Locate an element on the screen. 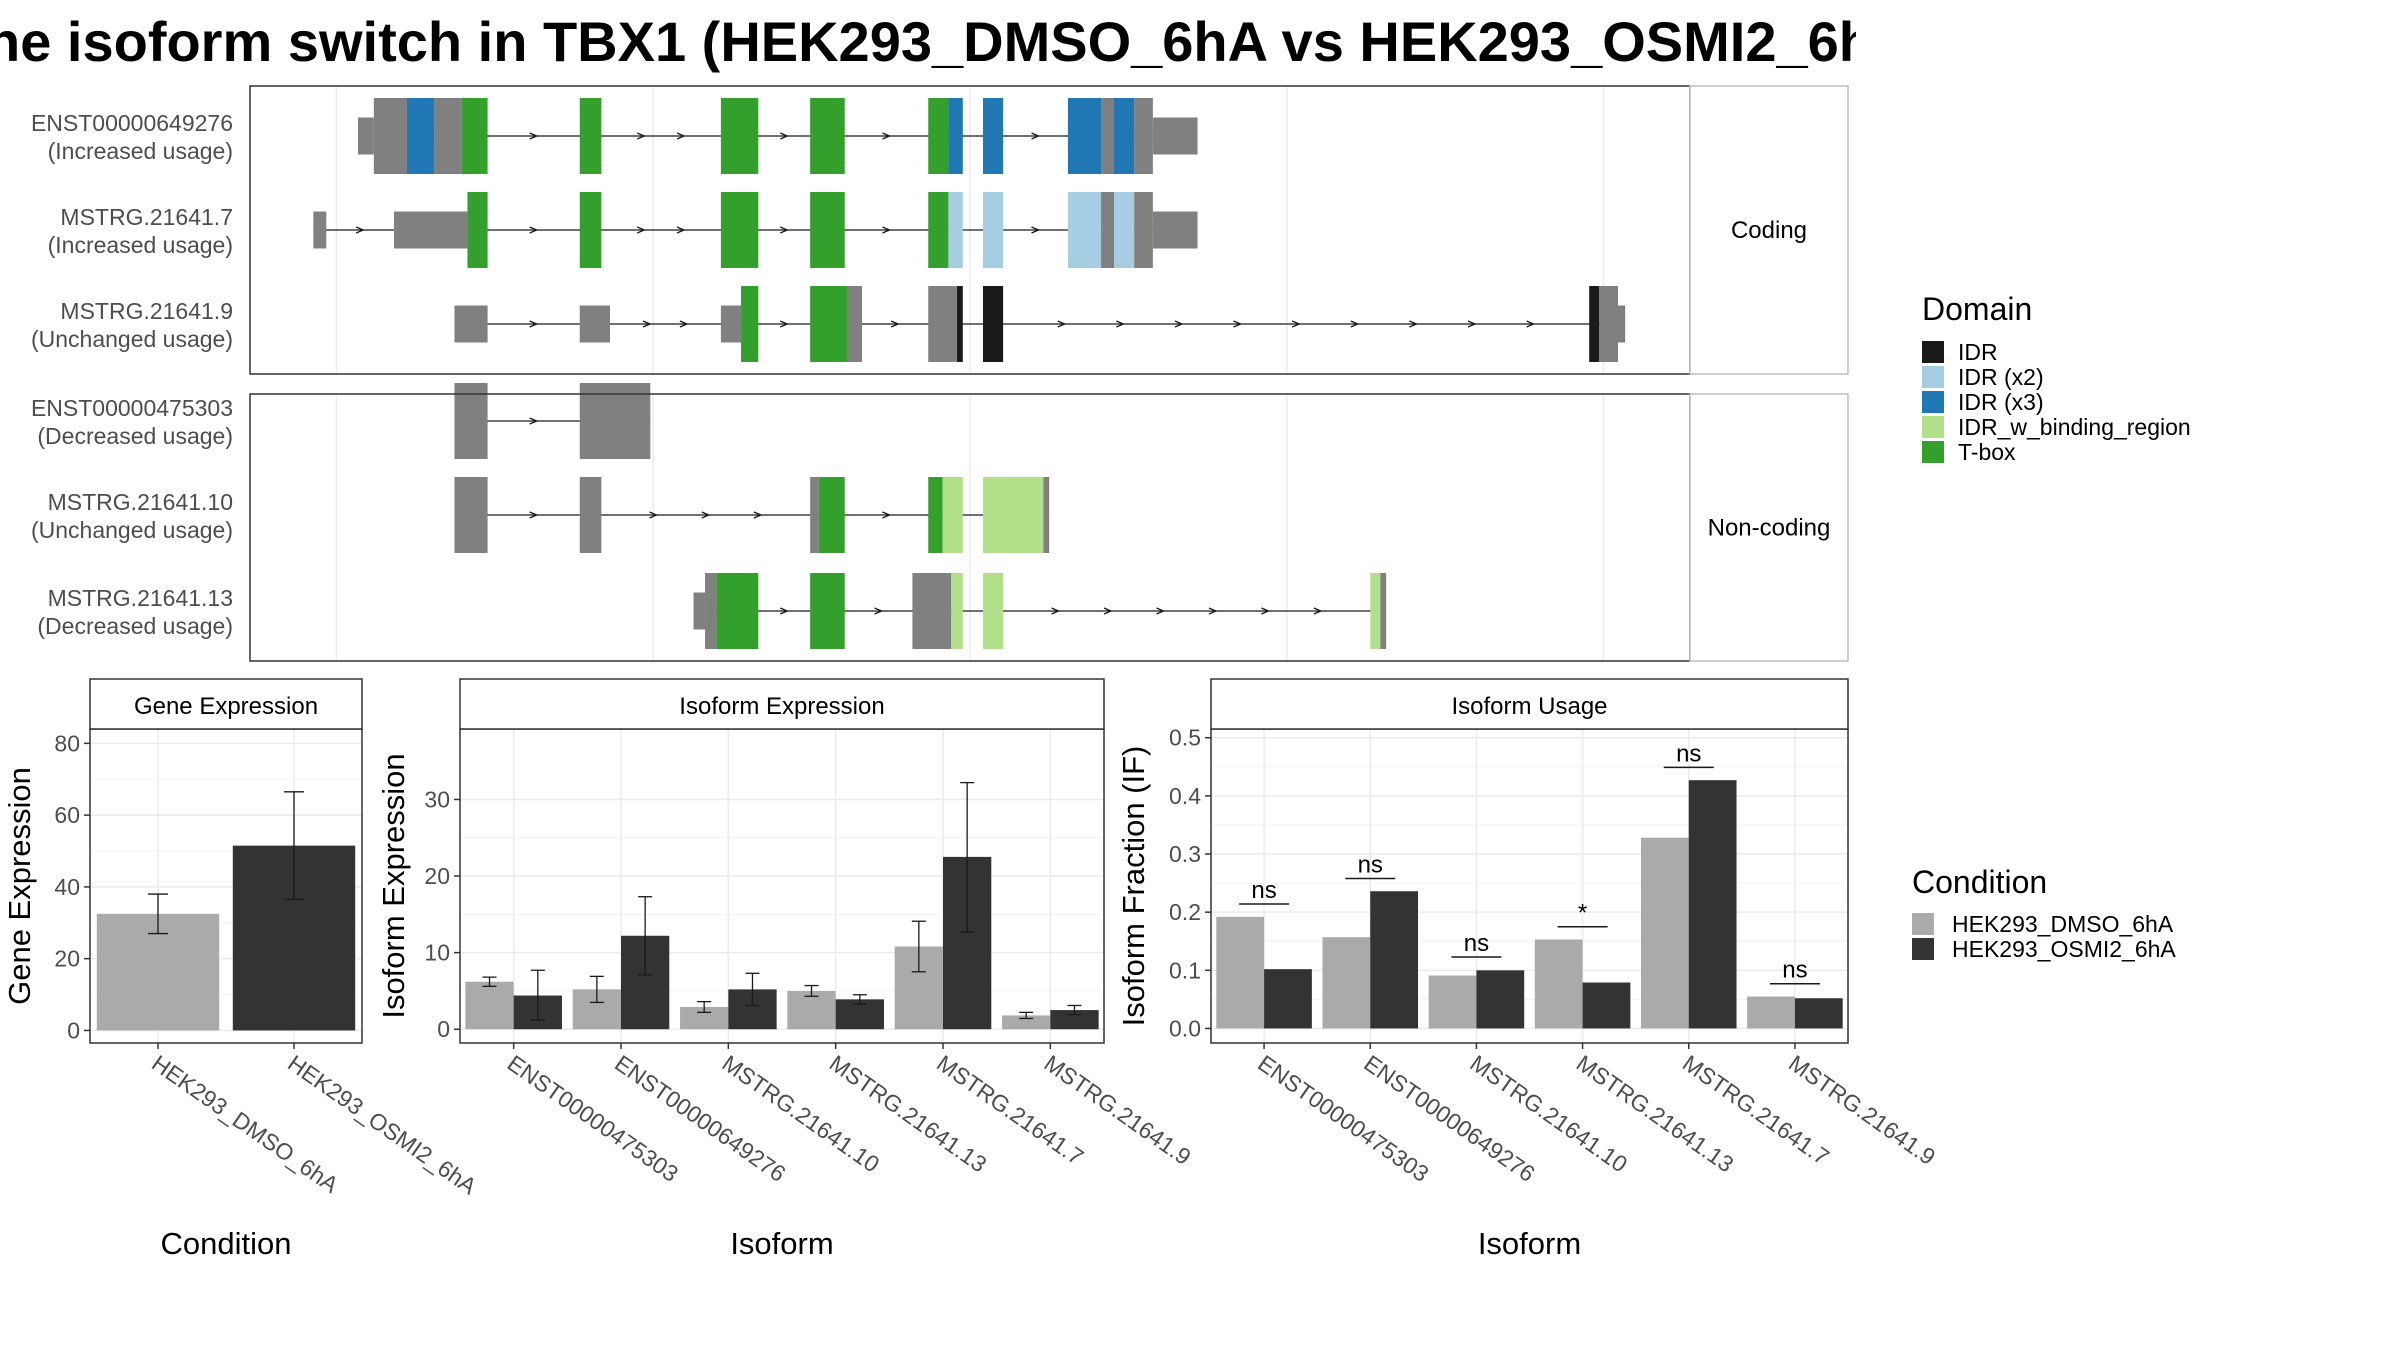  x-axis-title: Isoform is located at coordinates (1529, 1243).